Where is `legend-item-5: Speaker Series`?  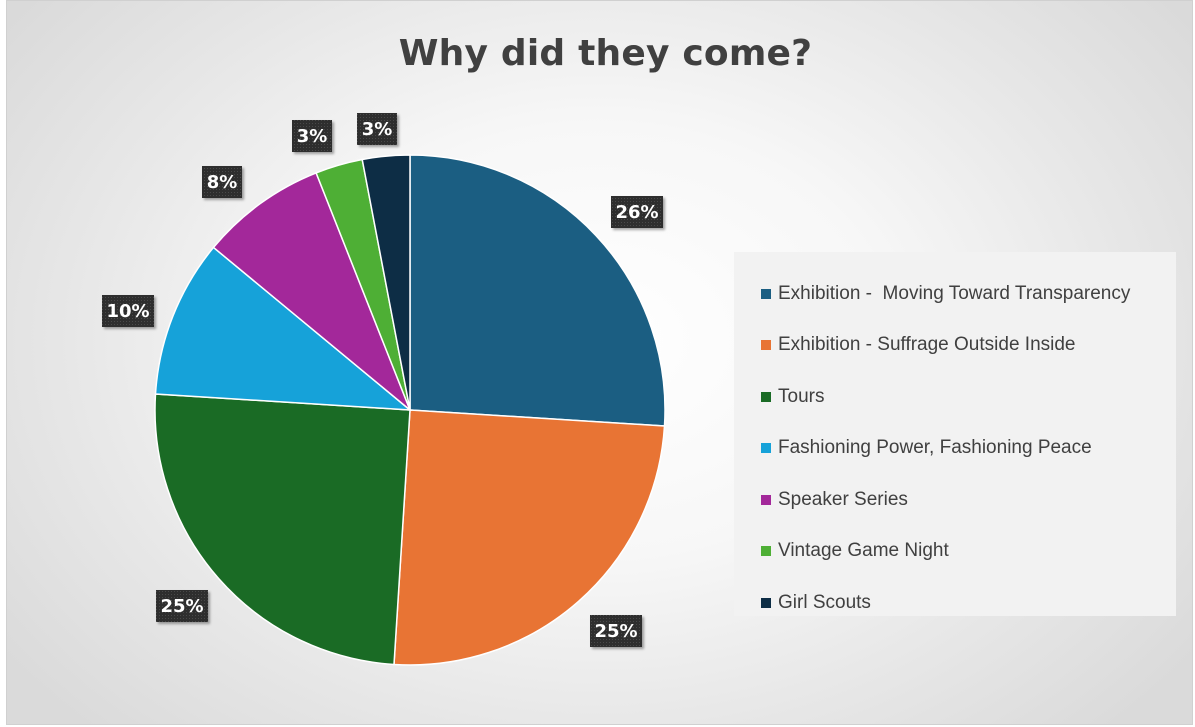
legend-item-5: Speaker Series is located at coordinates (968, 500).